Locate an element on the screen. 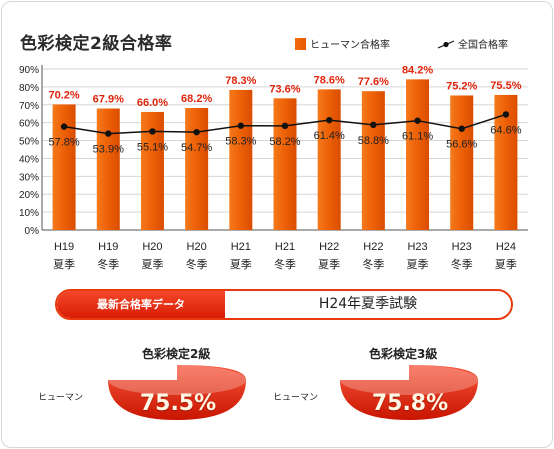 This screenshot has height=449, width=554. bar-value-label: 67.9% is located at coordinates (108, 100).